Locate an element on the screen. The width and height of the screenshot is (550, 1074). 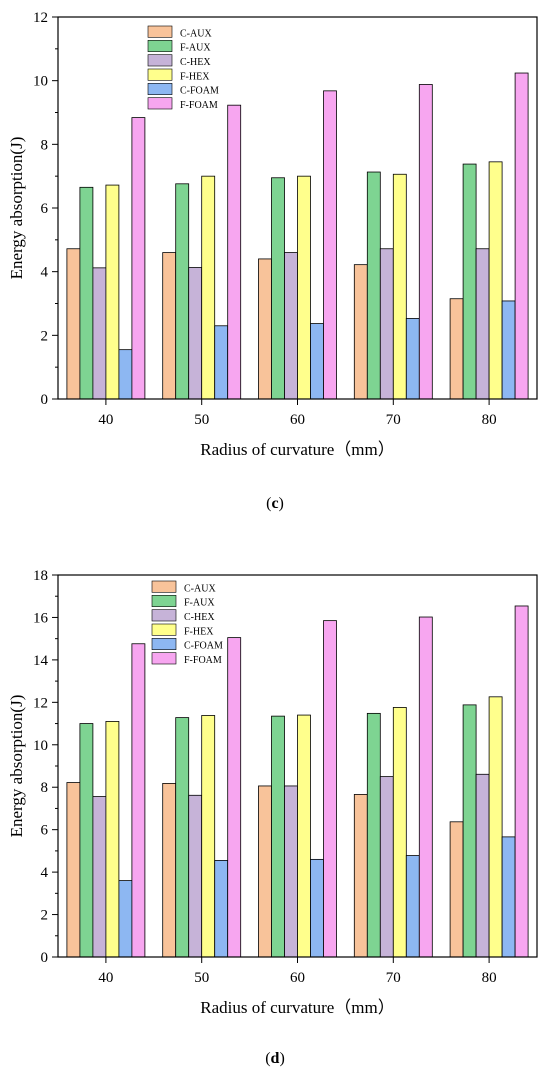
panel-caption: (c) is located at coordinates (275, 503).